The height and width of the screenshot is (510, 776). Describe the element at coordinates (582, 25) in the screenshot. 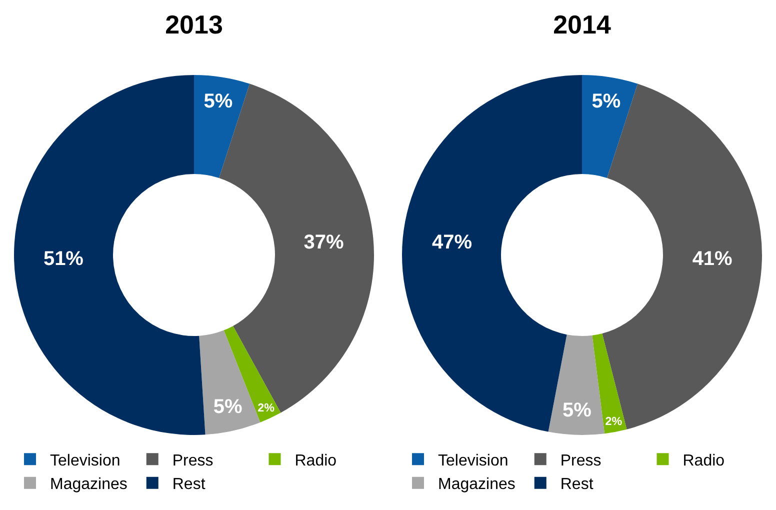

I see `chart-title: 2014` at that location.